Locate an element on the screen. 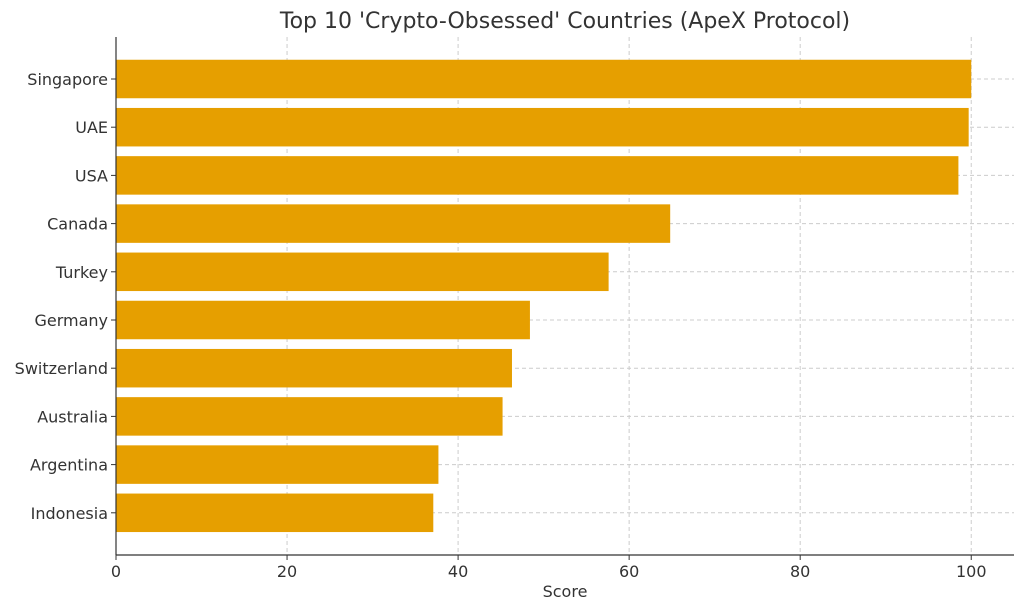  bar-canada is located at coordinates (393, 223).